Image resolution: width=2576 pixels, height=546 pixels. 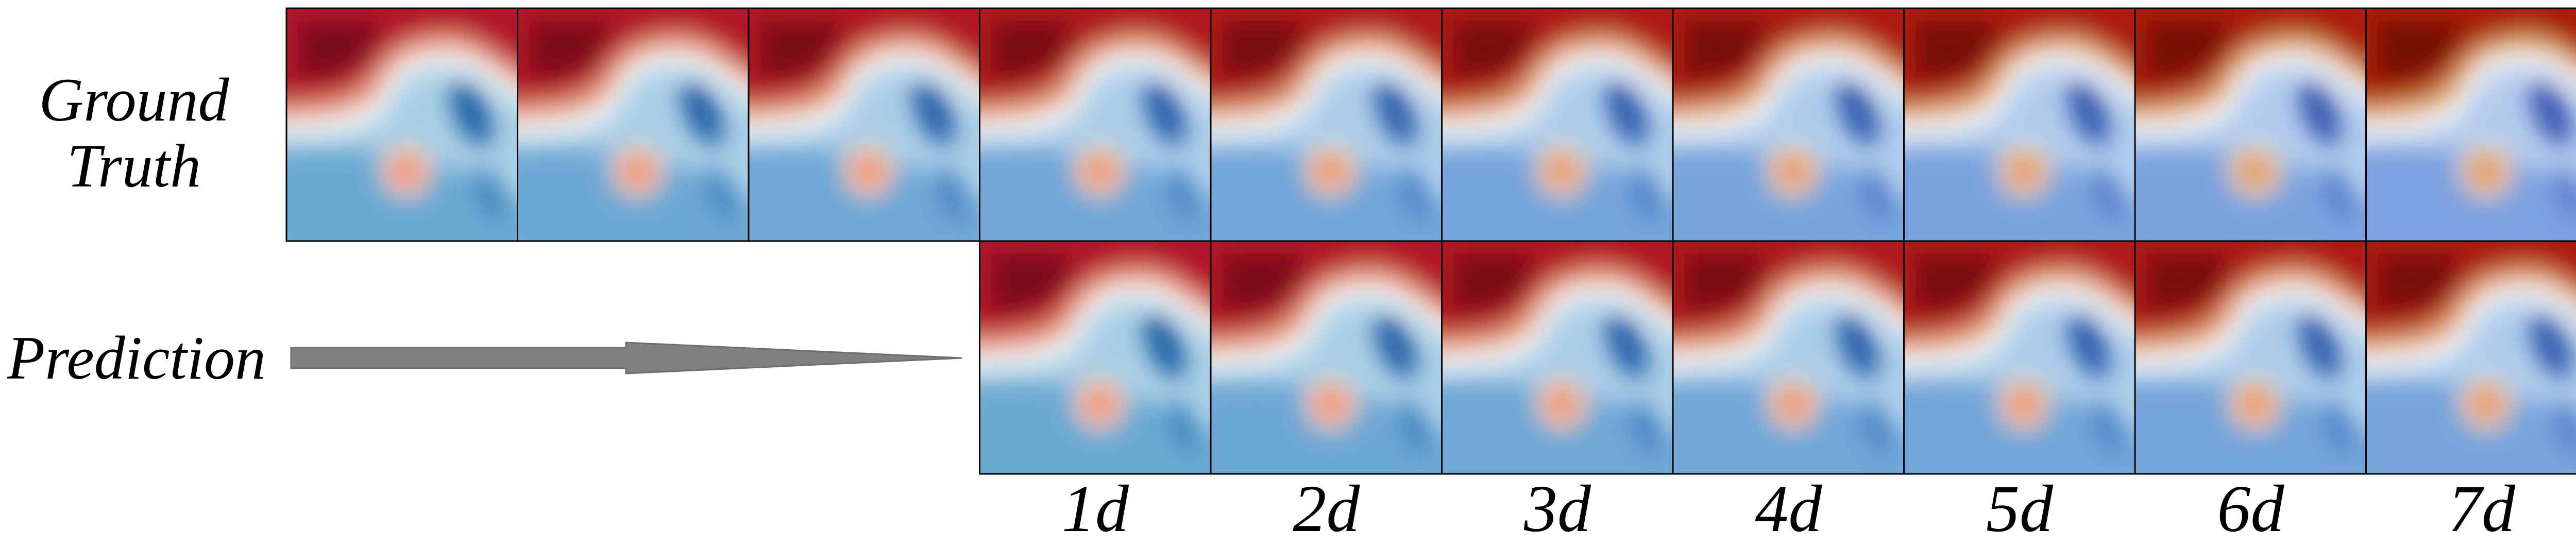 What do you see at coordinates (136, 358) in the screenshot?
I see `row-label: Prediction` at bounding box center [136, 358].